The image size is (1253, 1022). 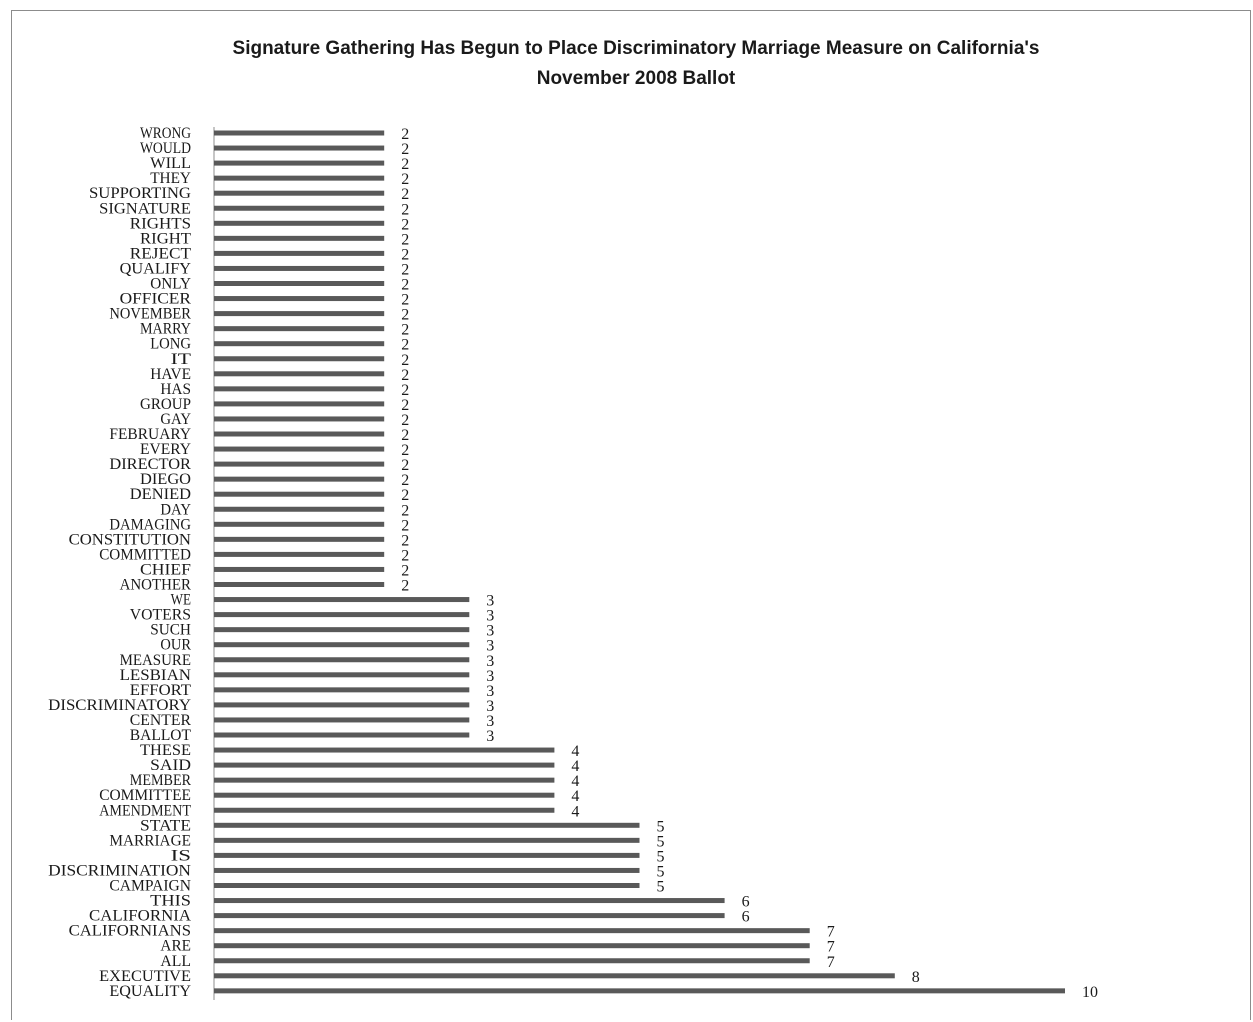 I want to click on category-label: REJECT, so click(x=160, y=253).